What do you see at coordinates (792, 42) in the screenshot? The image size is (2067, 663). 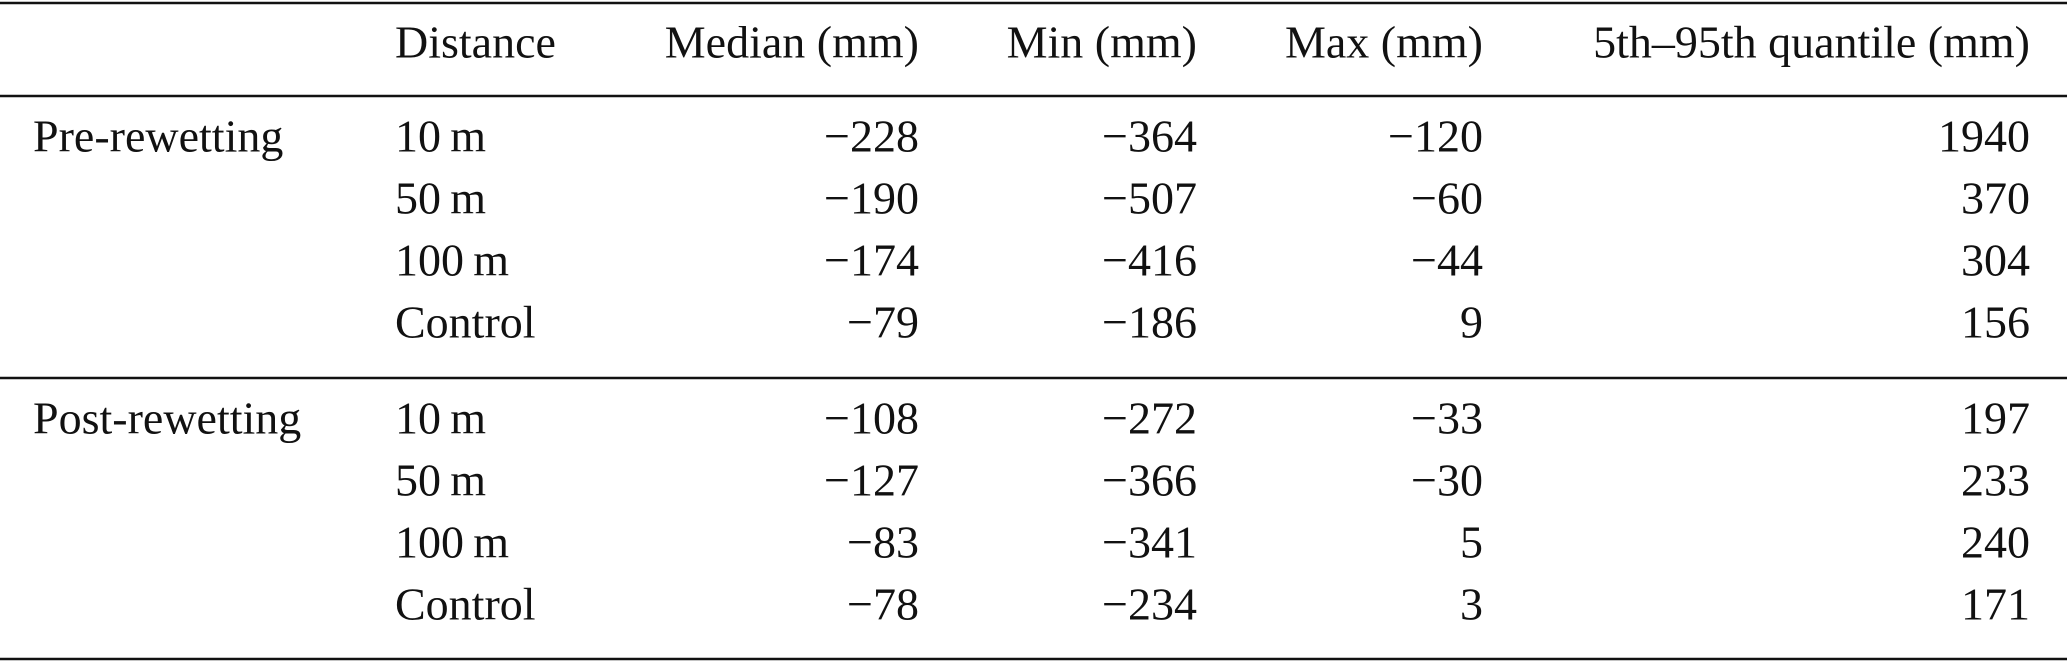 I see `column-header: Median (mm)` at bounding box center [792, 42].